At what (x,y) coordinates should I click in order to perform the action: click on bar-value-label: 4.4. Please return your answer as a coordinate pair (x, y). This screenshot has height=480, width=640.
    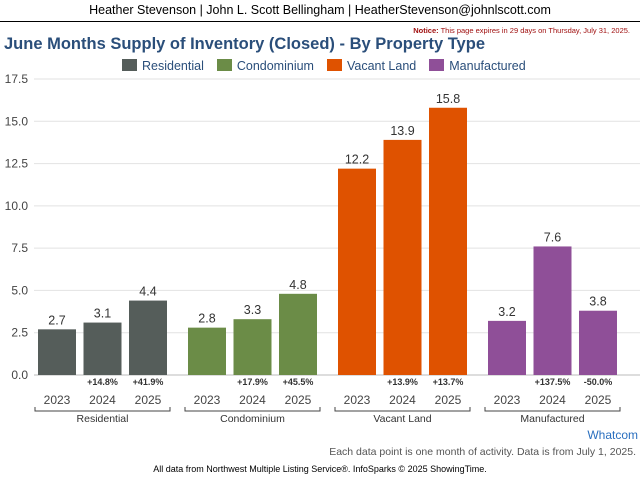
    Looking at the image, I should click on (147, 292).